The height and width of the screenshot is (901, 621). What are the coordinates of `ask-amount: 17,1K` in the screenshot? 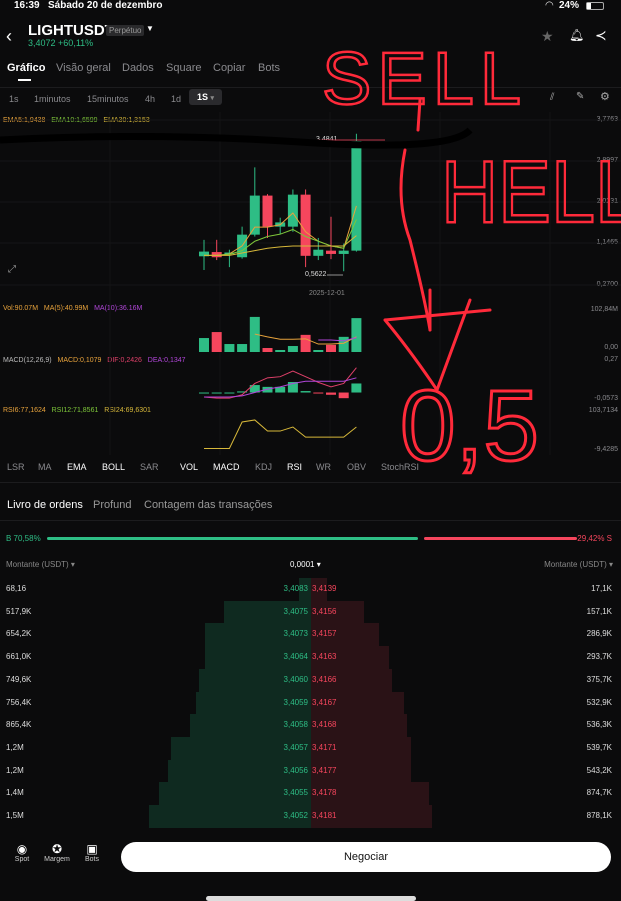 It's located at (601, 588).